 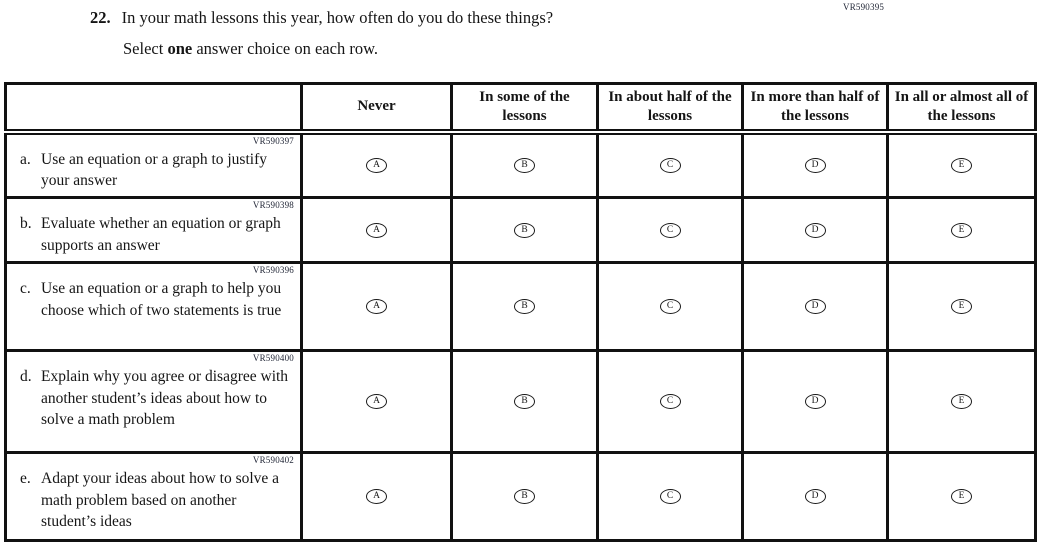 I want to click on item-letter: e., so click(x=25, y=478).